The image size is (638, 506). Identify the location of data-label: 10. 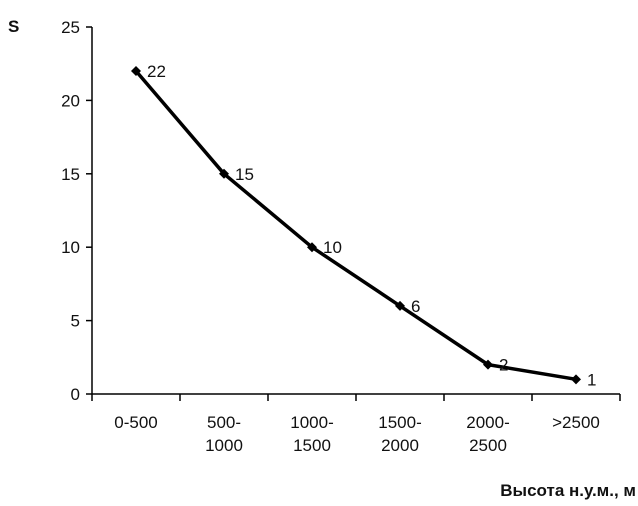
(332, 247).